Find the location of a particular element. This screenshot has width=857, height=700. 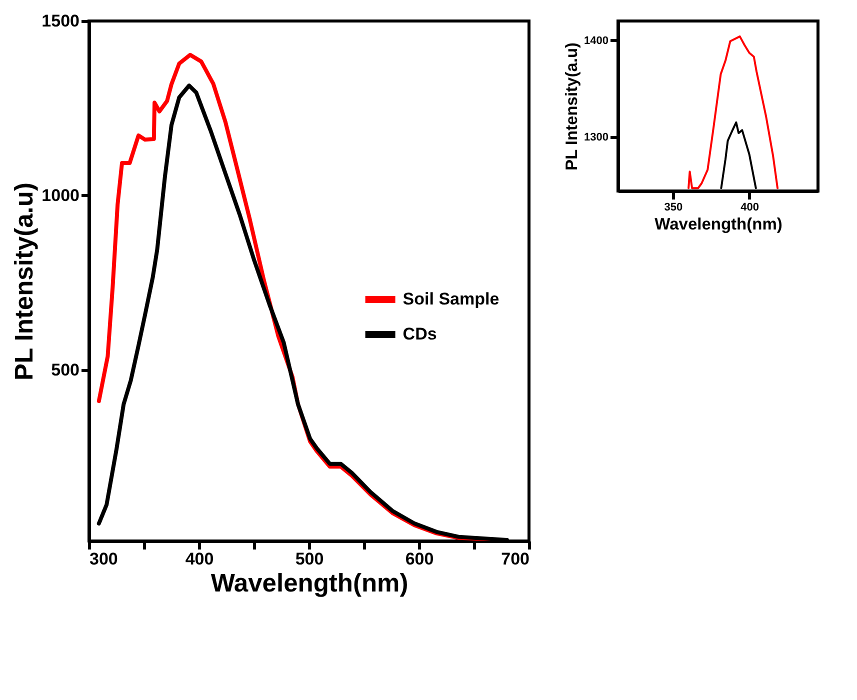

y-tick-label: 1500 is located at coordinates (61, 21).